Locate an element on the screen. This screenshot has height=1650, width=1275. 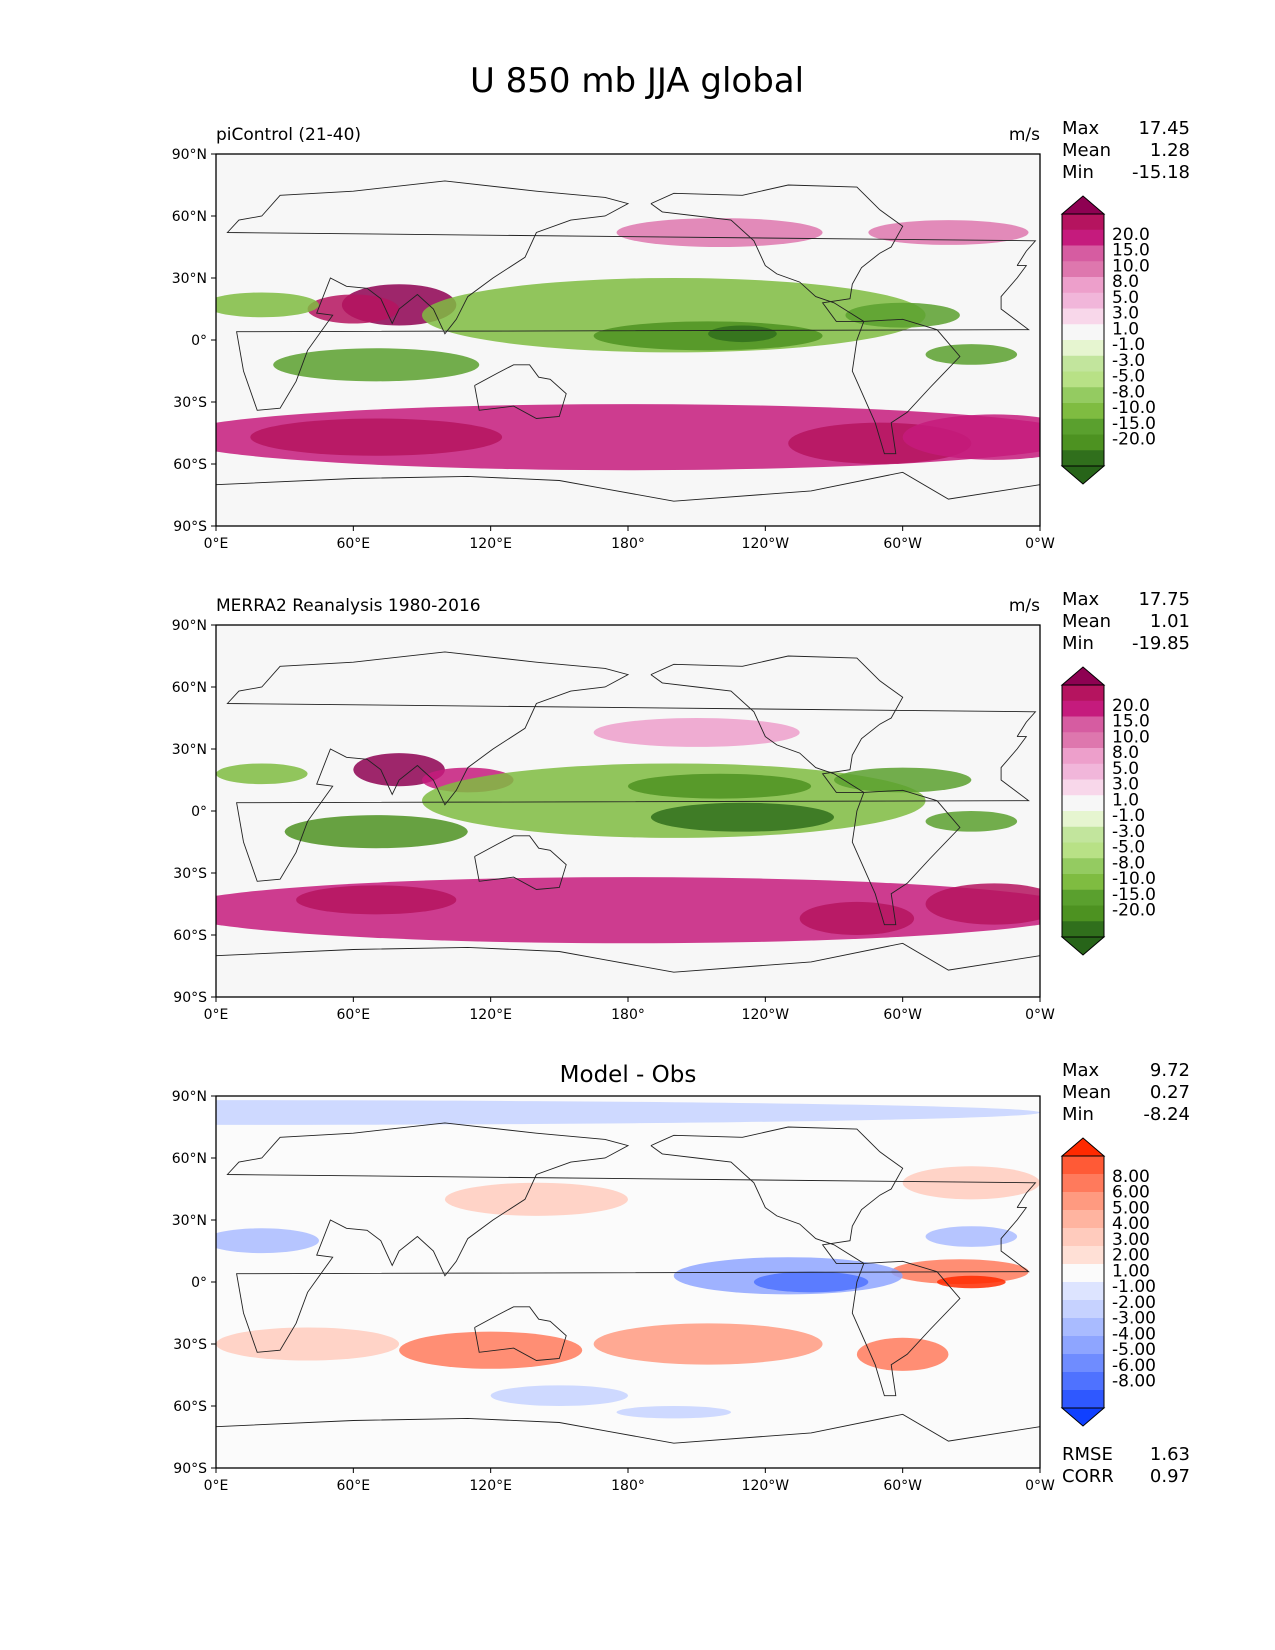
x-tick-label: 60°E is located at coordinates (353, 1015).